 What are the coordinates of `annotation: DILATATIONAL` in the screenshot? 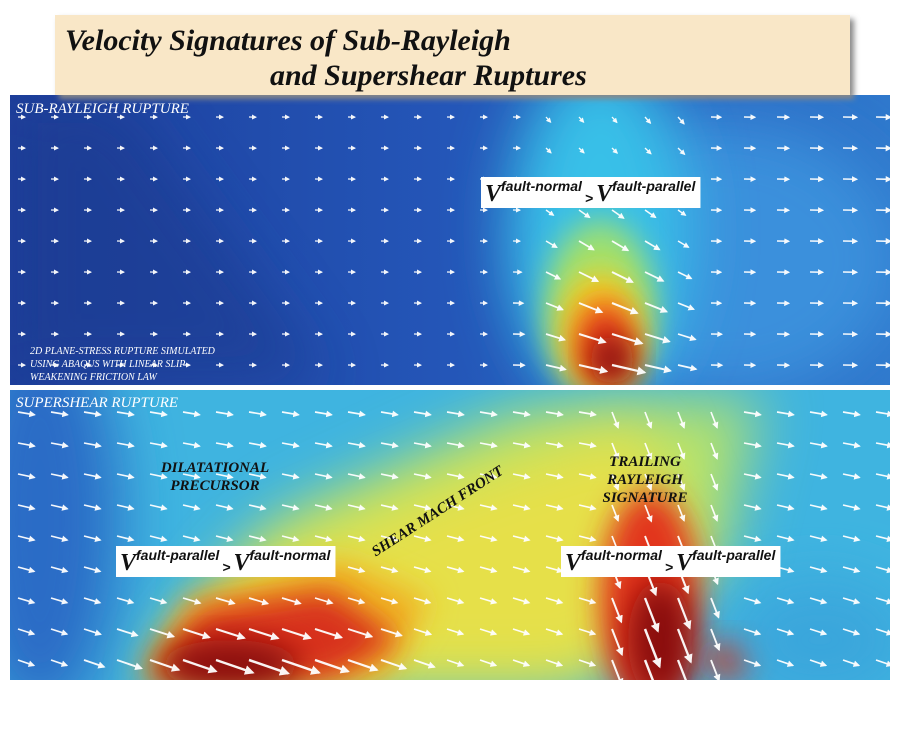 It's located at (214, 468).